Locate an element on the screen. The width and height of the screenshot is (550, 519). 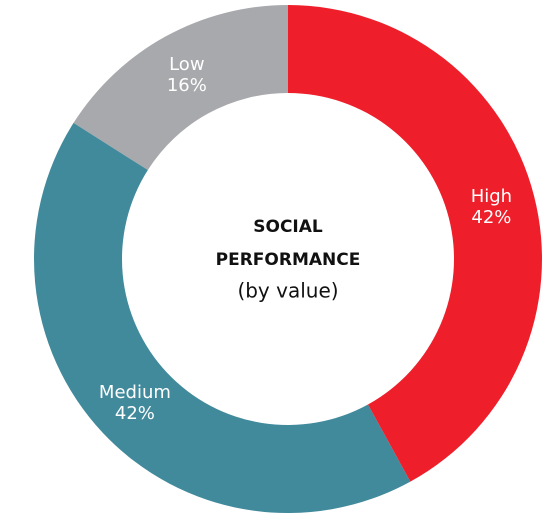
segment-name: Medium is located at coordinates (135, 392).